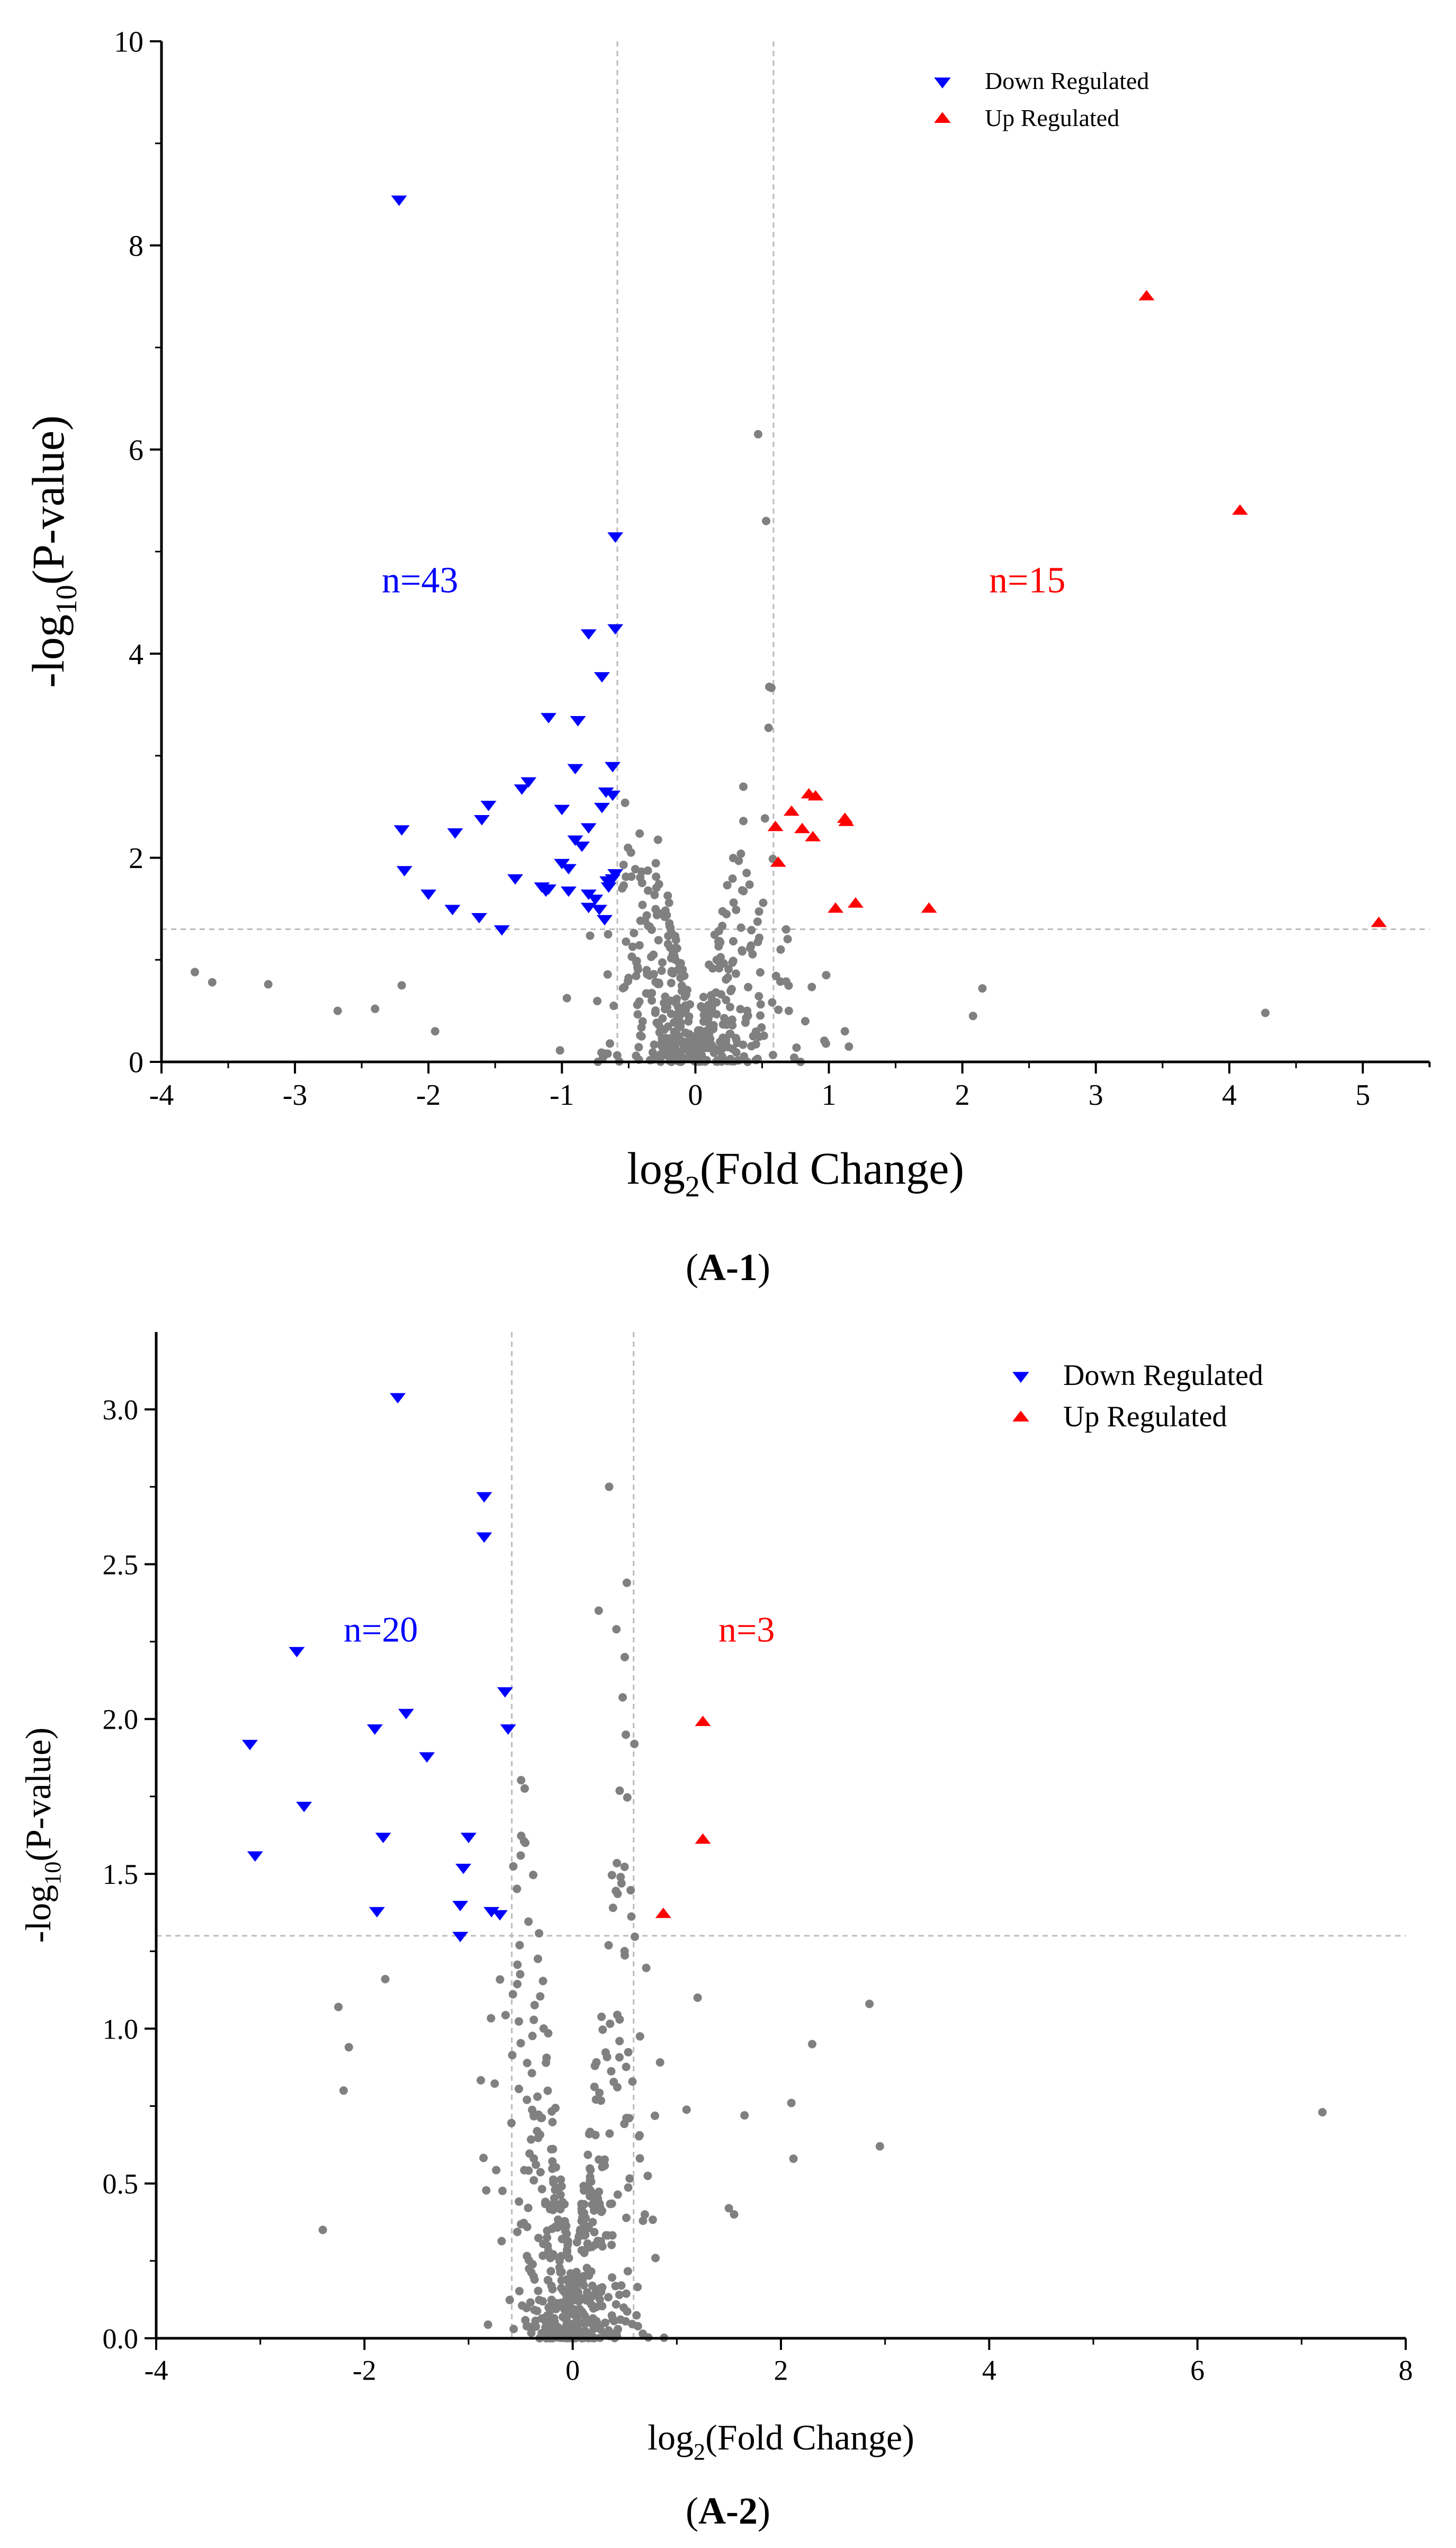 The width and height of the screenshot is (1456, 2548). Describe the element at coordinates (42, 1835) in the screenshot. I see `y-axis-label: -log10(P-value)` at that location.